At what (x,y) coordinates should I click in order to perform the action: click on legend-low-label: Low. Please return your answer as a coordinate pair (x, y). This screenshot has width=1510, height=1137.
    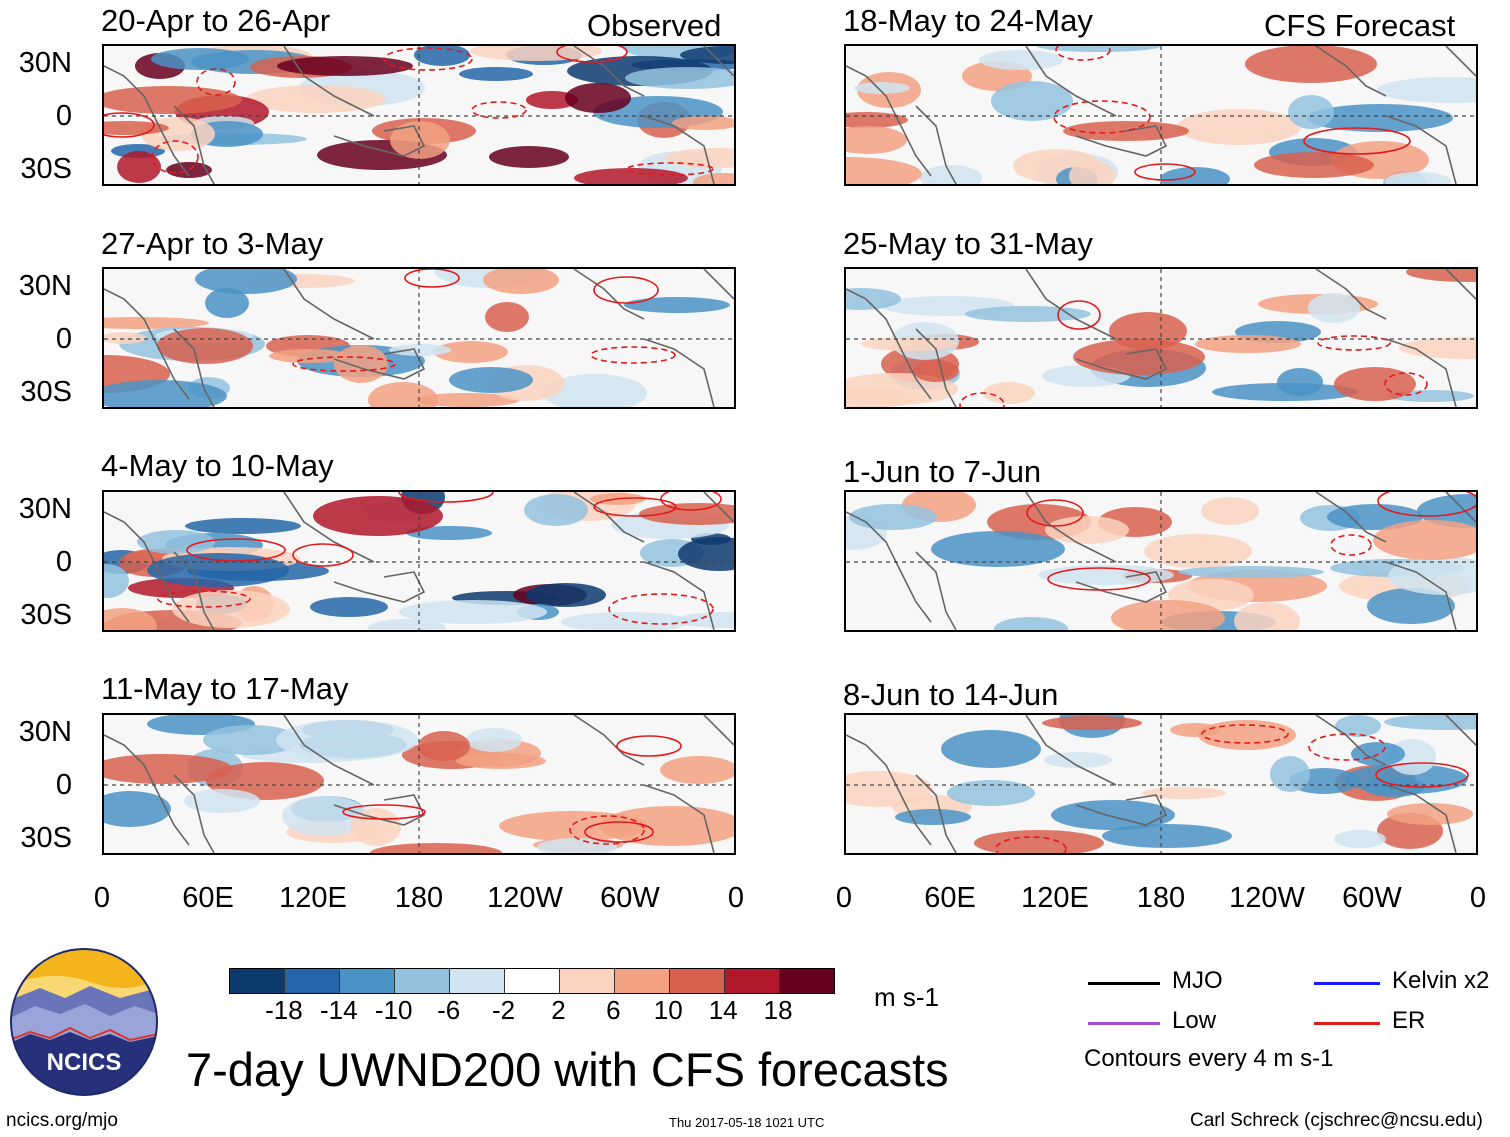
    Looking at the image, I should click on (1194, 1020).